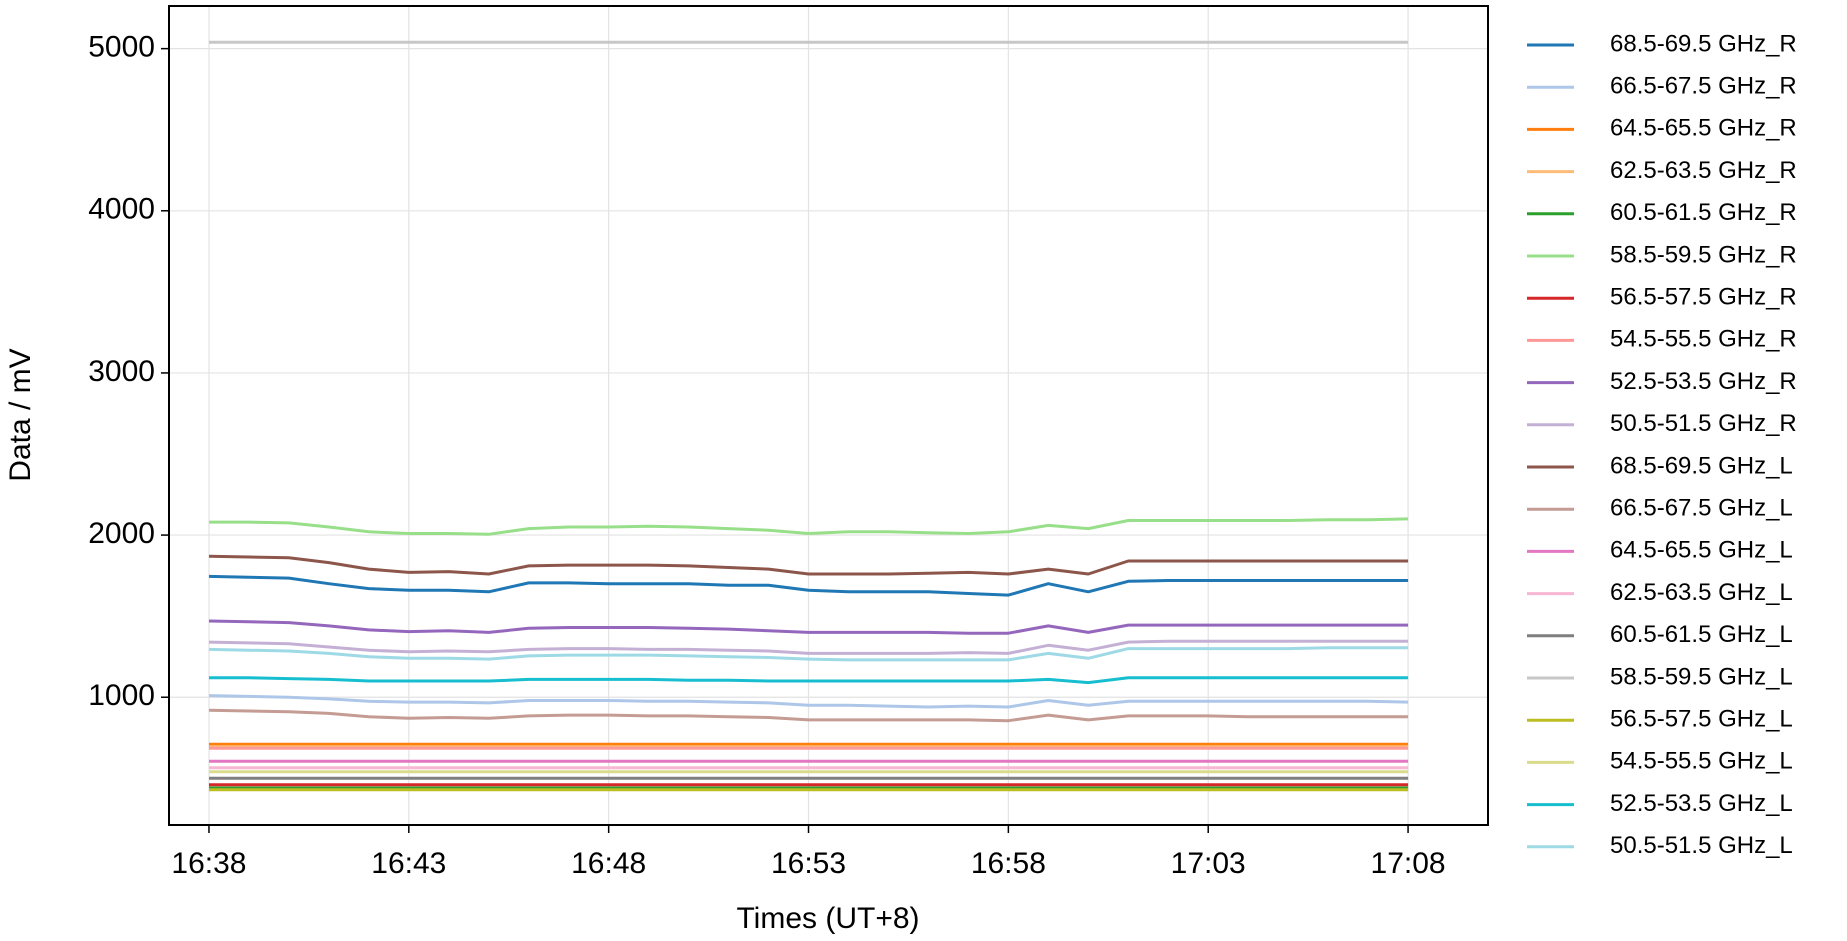 Image resolution: width=1847 pixels, height=941 pixels. I want to click on x-tick-label: 17:08, so click(1408, 863).